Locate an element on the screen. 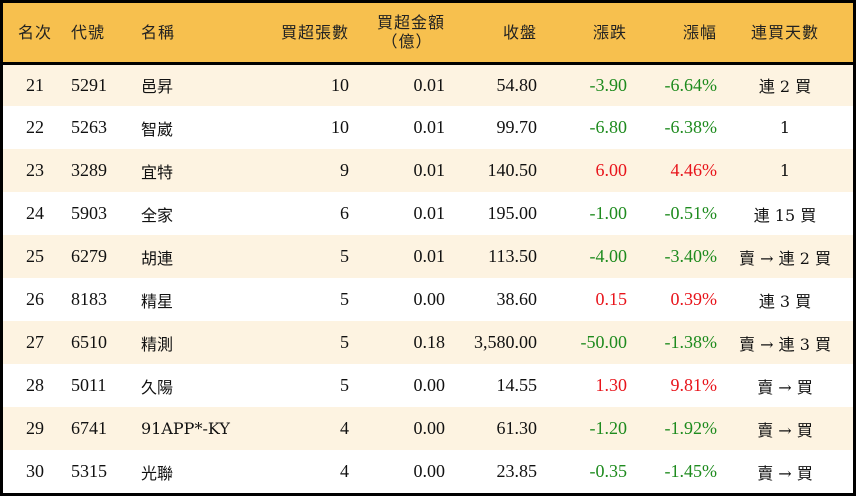 This screenshot has width=856, height=496. cell-change: -4.00 is located at coordinates (608, 256).